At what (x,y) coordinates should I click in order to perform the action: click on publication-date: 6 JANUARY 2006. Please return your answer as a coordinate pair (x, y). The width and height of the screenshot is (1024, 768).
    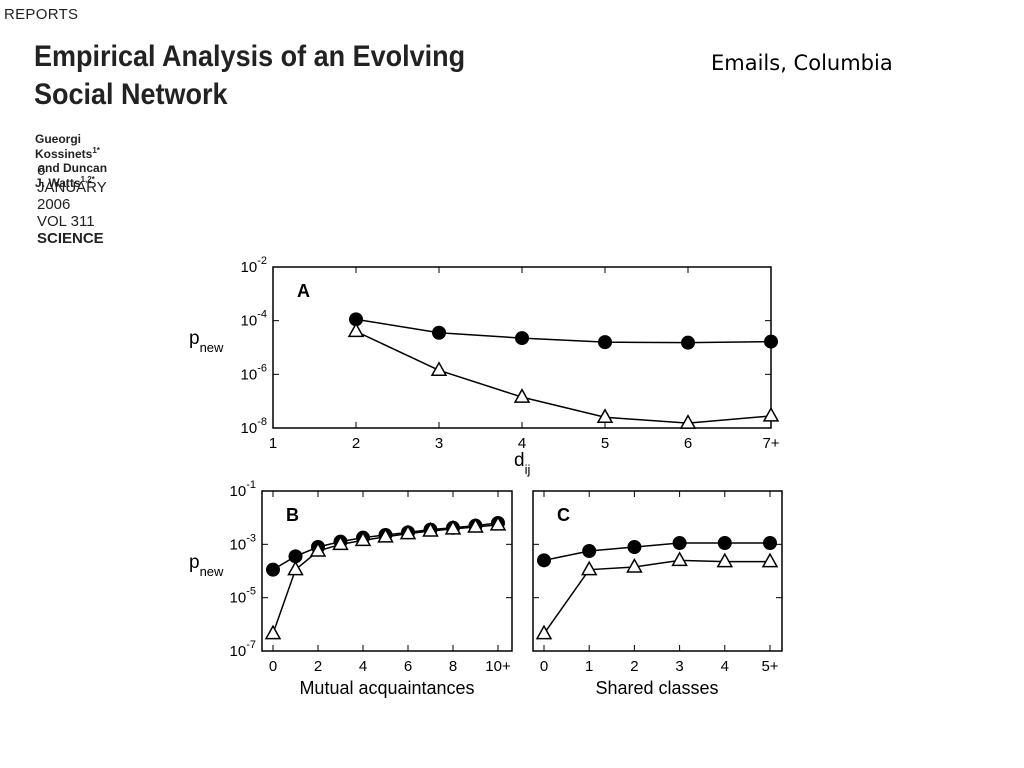
    Looking at the image, I should click on (72, 187).